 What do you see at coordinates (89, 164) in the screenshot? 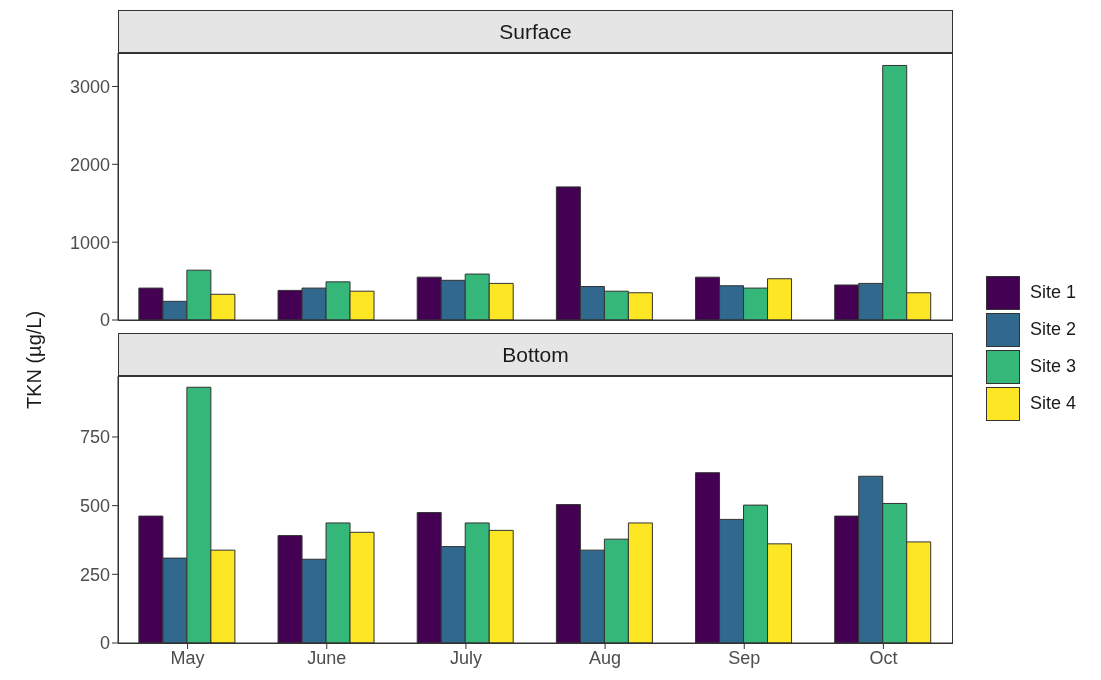
I see `y-tick-label: 2000` at bounding box center [89, 164].